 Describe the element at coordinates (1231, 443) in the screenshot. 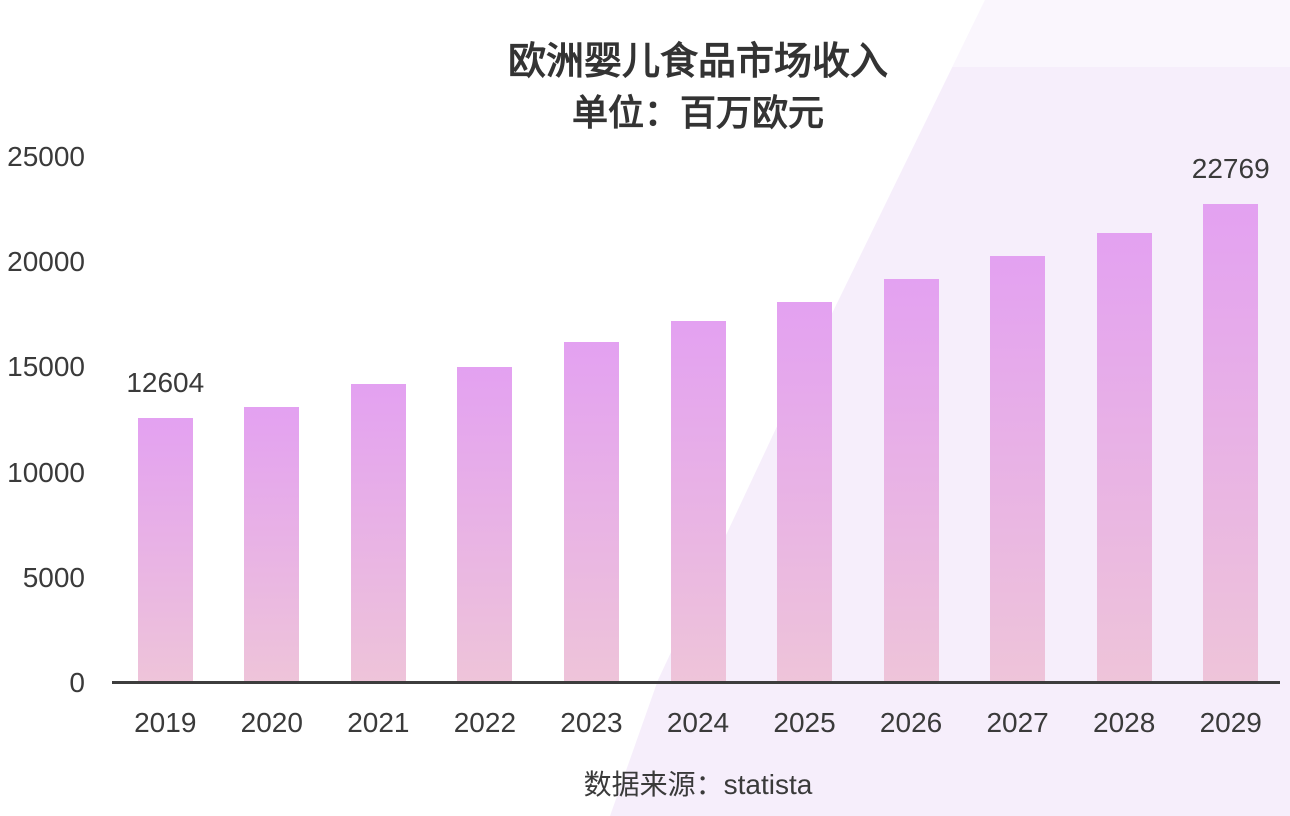

I see `bar-2029` at that location.